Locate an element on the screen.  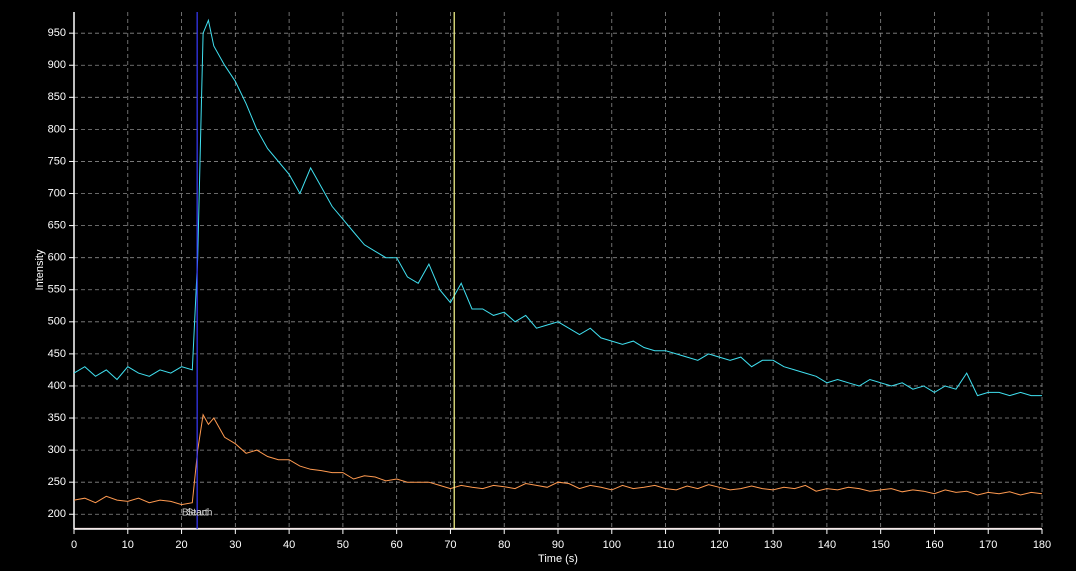
x-tick-label: 110 is located at coordinates (666, 545).